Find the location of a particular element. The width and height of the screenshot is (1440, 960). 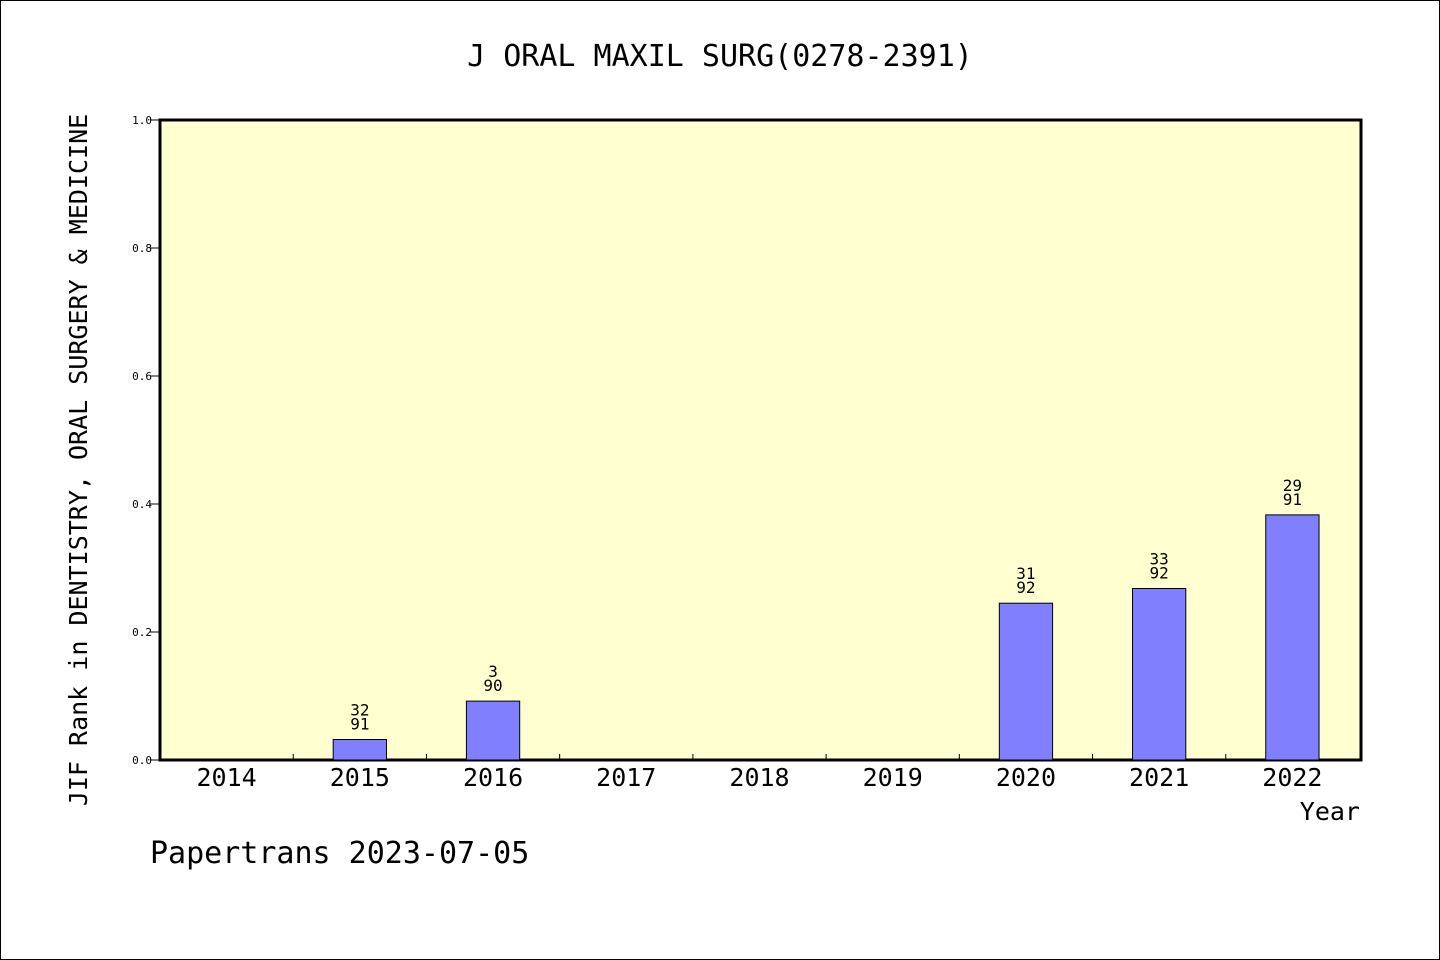

bar-2021 is located at coordinates (1159, 674).